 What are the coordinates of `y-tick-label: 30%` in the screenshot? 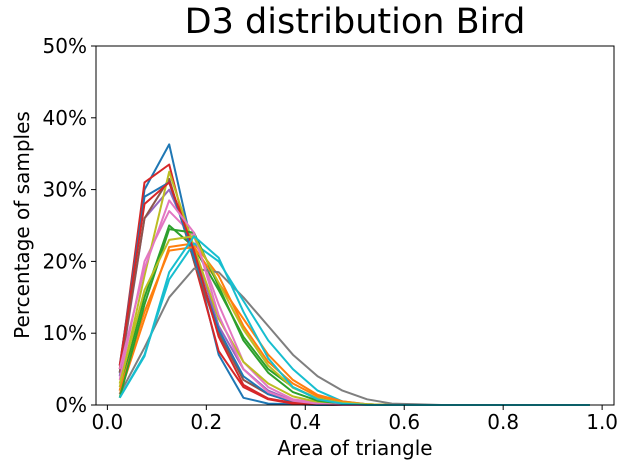 It's located at (65, 190).